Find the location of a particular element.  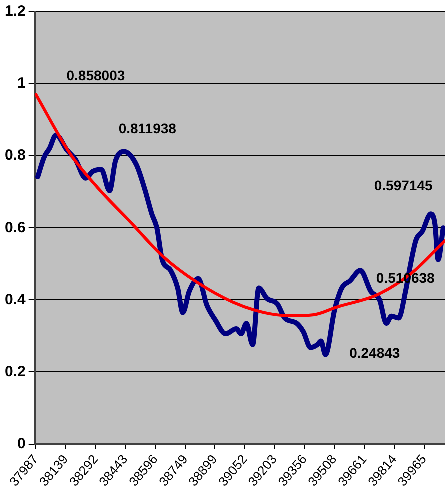

y-tick-label: 1.2 is located at coordinates (15, 11).